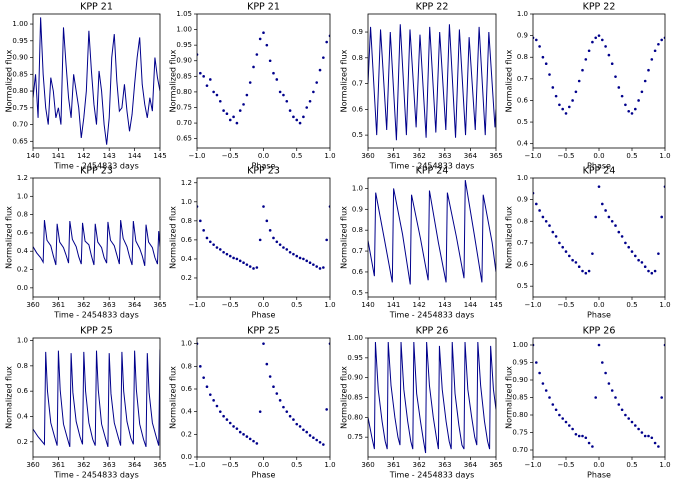 This screenshot has width=675, height=486. What do you see at coordinates (495, 305) in the screenshot?
I see `x-tick-label: 145` at bounding box center [495, 305].